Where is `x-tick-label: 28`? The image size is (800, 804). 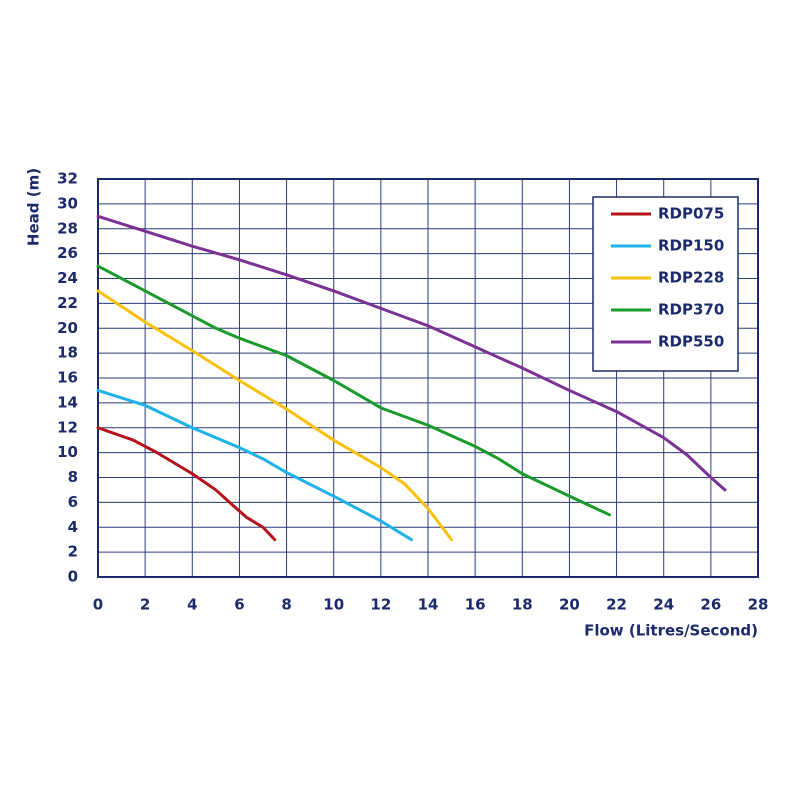
x-tick-label: 28 is located at coordinates (758, 605).